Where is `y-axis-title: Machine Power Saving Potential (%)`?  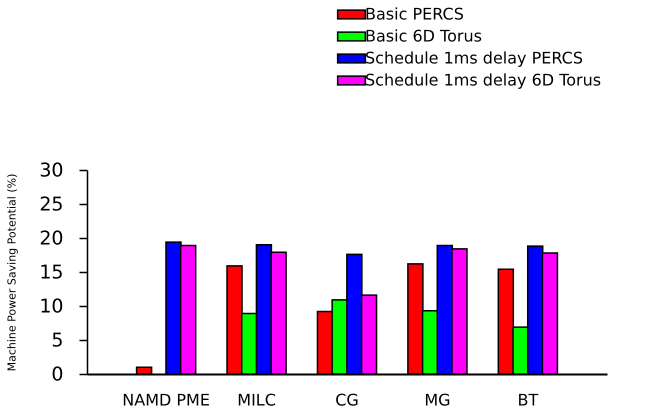 y-axis-title: Machine Power Saving Potential (%) is located at coordinates (11, 273).